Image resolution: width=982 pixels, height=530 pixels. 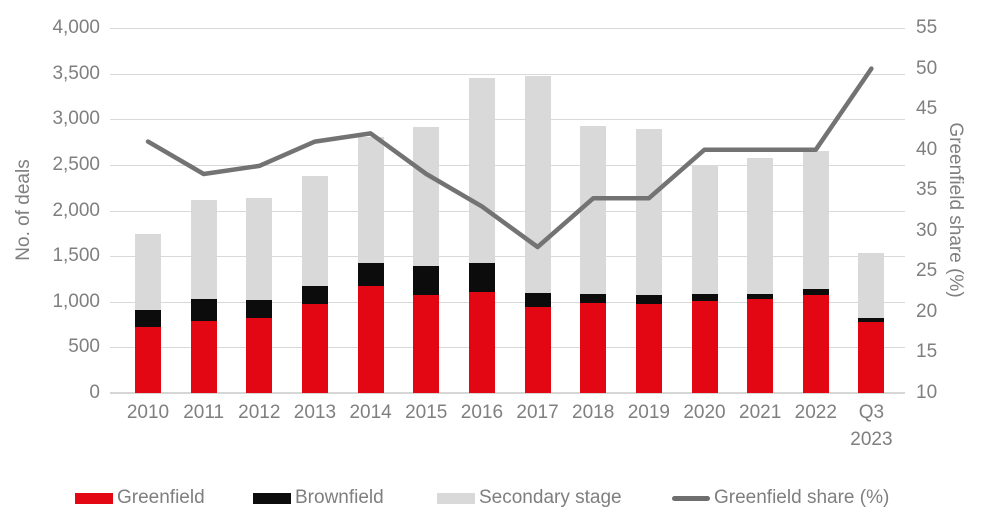 What do you see at coordinates (76, 73) in the screenshot?
I see `left-axis-tick: 3,500` at bounding box center [76, 73].